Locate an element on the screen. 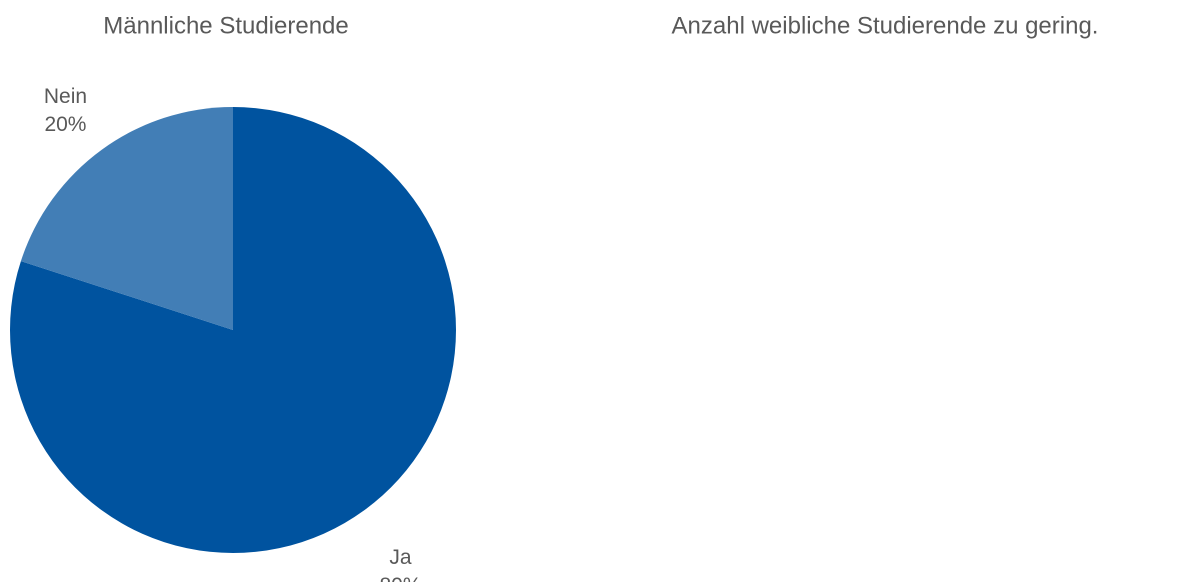 The image size is (1182, 582). slice-value-label: 80% is located at coordinates (401, 578).